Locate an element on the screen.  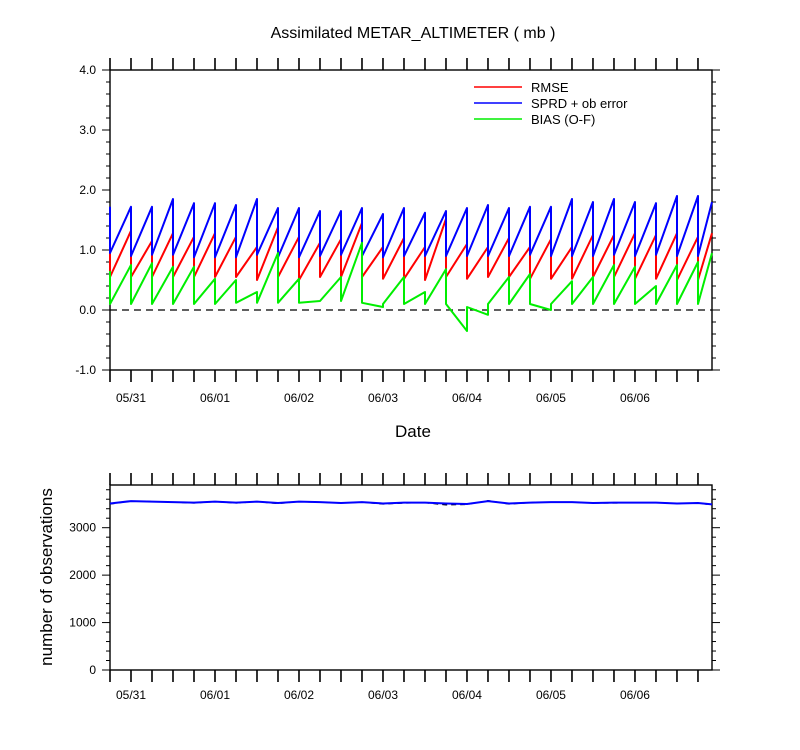
bottom-x-tick-label: 06/05 is located at coordinates (551, 695).